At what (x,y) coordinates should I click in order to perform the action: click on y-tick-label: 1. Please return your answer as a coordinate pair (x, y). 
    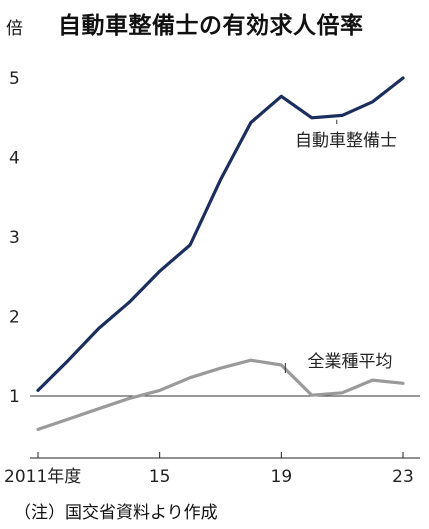
    Looking at the image, I should click on (14, 397).